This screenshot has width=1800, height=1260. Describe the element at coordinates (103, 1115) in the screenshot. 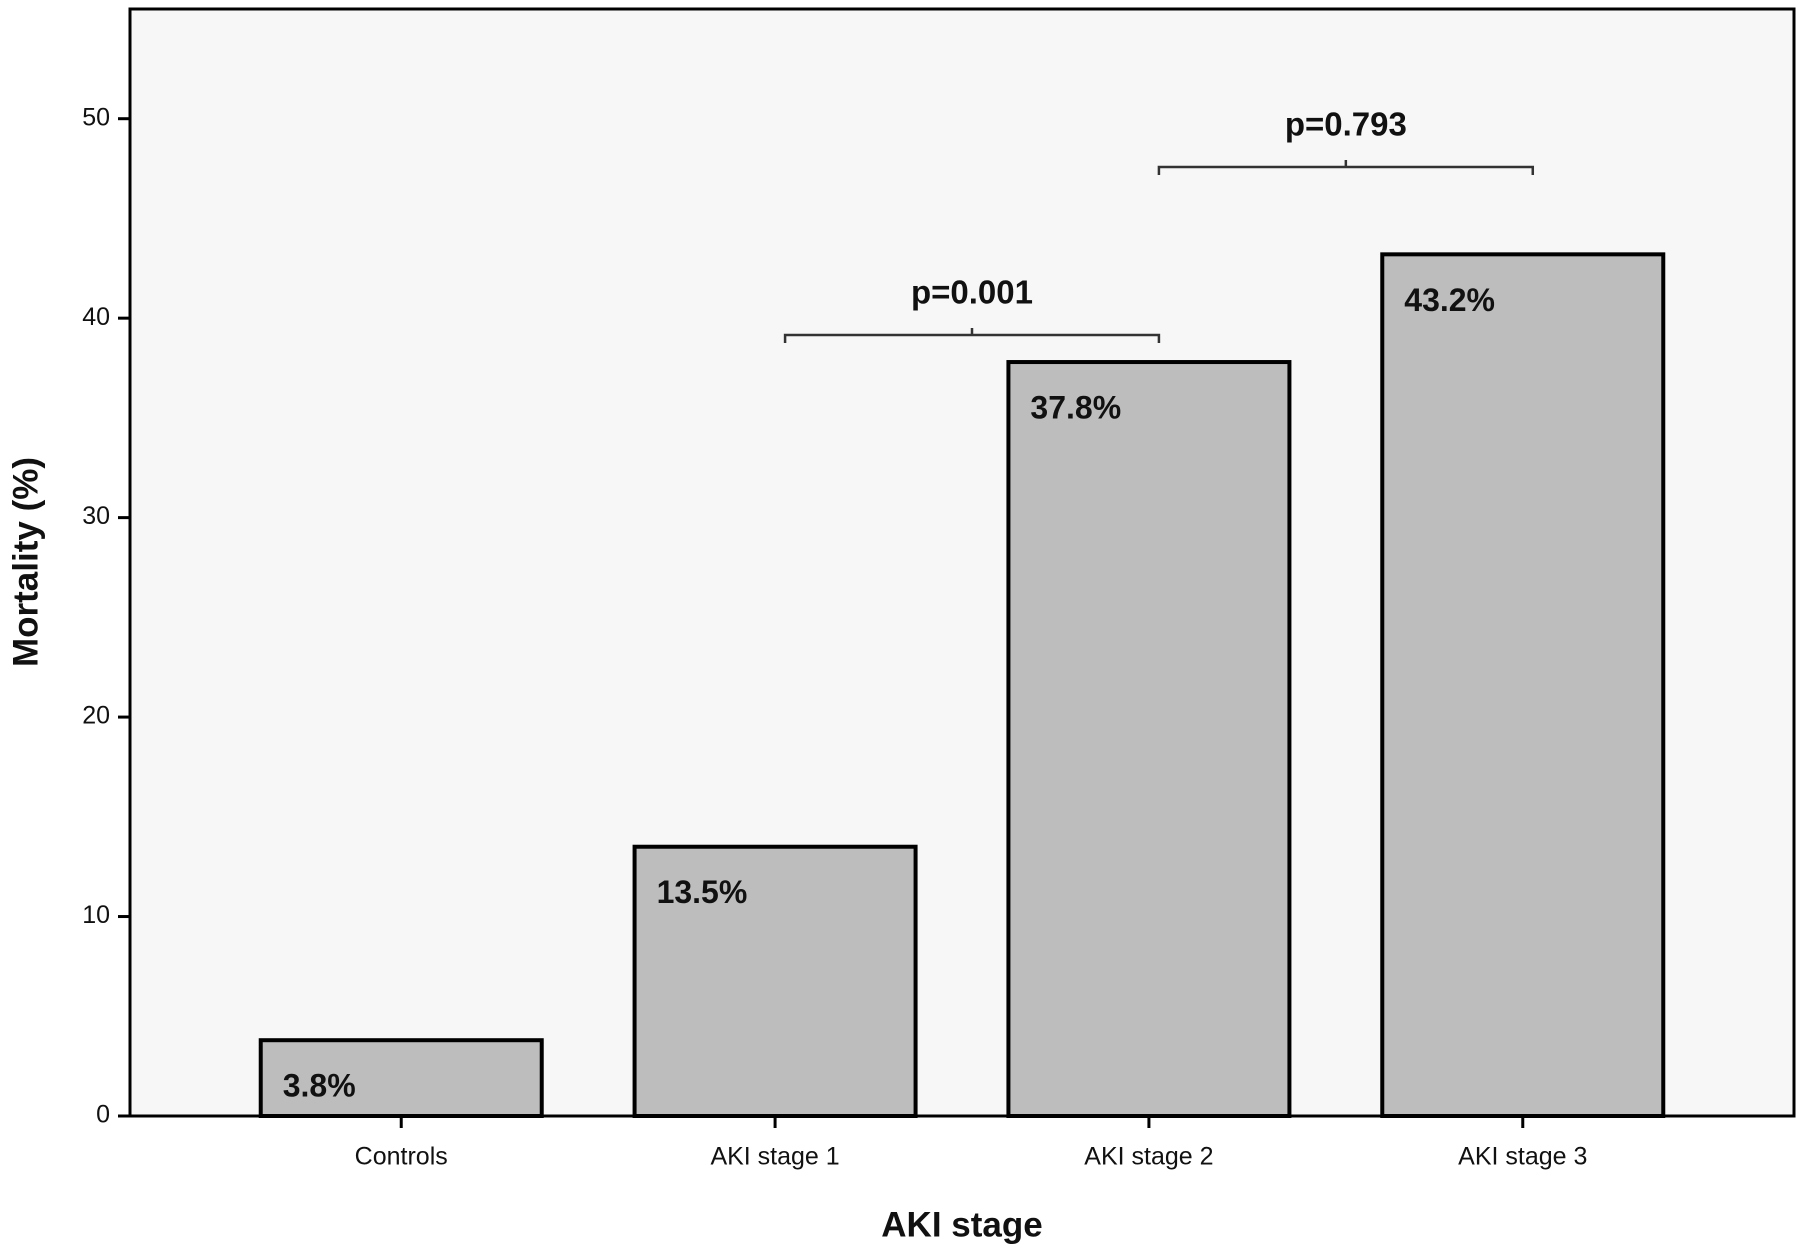

I see `y-tick-label: 0` at that location.